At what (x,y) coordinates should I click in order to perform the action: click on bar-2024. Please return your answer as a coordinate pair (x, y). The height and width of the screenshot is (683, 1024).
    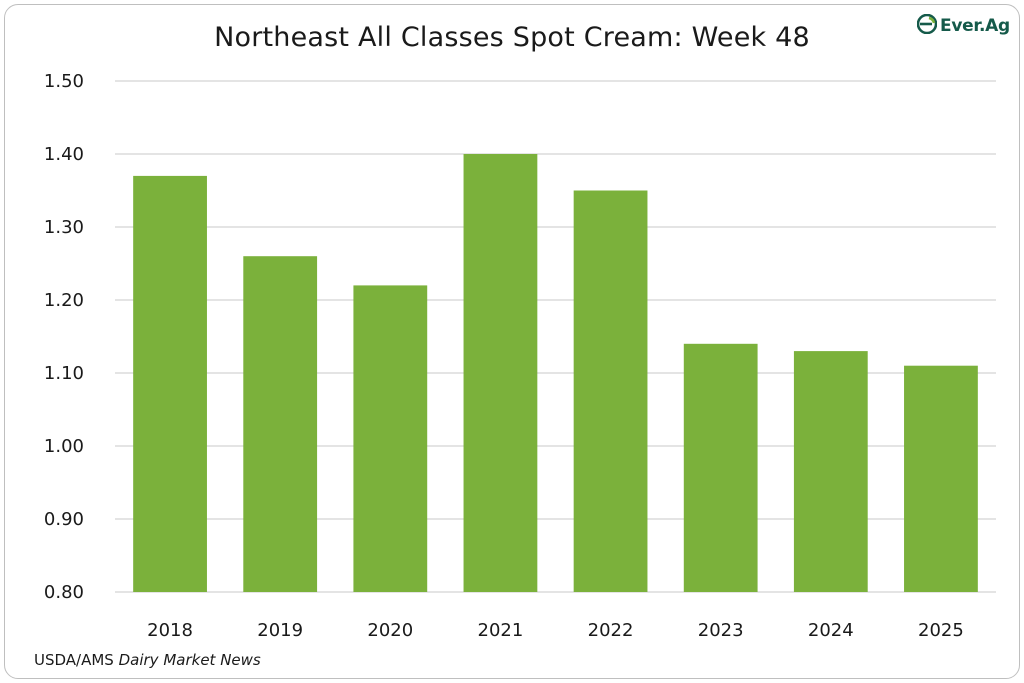
    Looking at the image, I should click on (830, 471).